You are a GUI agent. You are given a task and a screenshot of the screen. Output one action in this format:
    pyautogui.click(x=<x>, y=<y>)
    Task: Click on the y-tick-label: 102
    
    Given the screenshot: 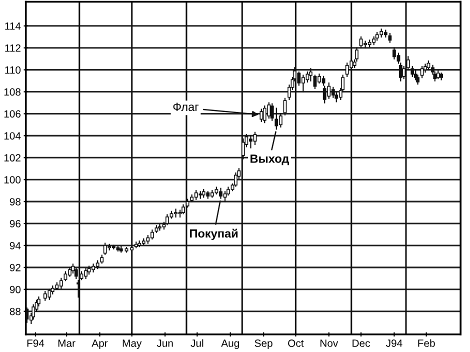 What is the action you would take?
    pyautogui.click(x=12, y=158)
    